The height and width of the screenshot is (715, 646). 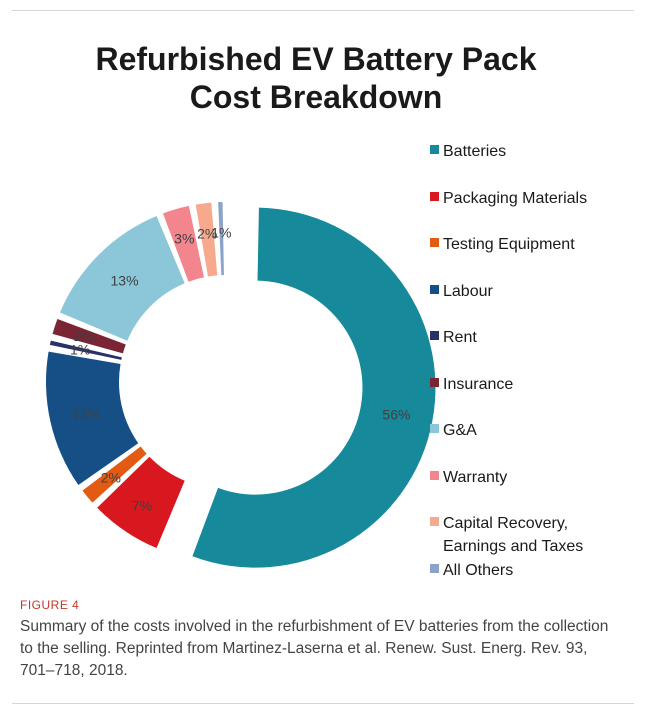 I want to click on legend-item: Insurance, so click(x=471, y=384).